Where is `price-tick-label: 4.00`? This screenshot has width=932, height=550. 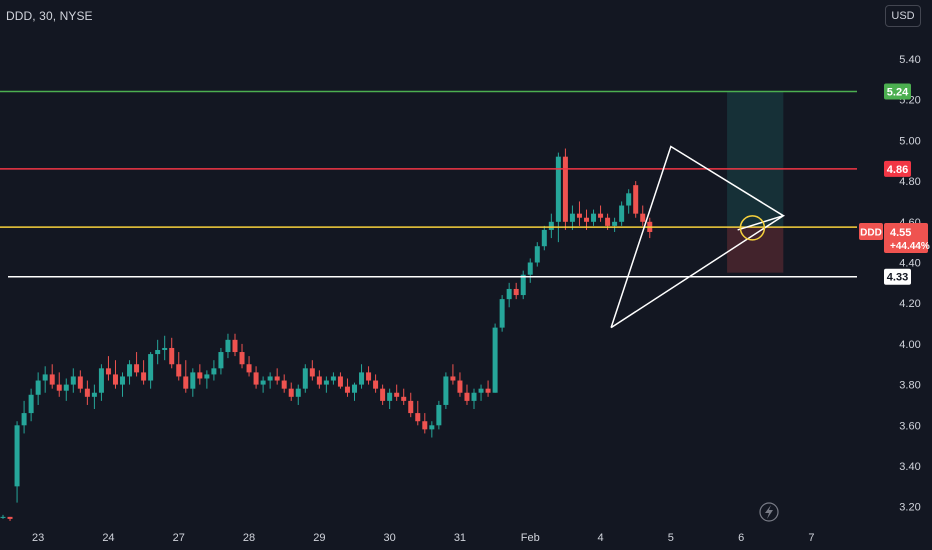
price-tick-label: 4.00 is located at coordinates (909, 345).